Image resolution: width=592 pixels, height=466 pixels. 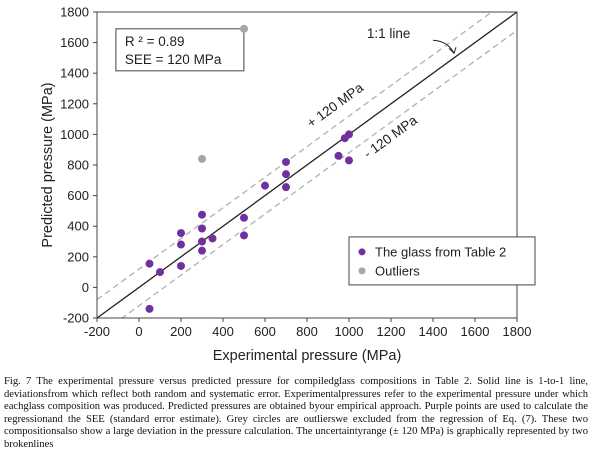 What do you see at coordinates (307, 356) in the screenshot?
I see `x-axis-title: Experimental pressure (MPa)` at bounding box center [307, 356].